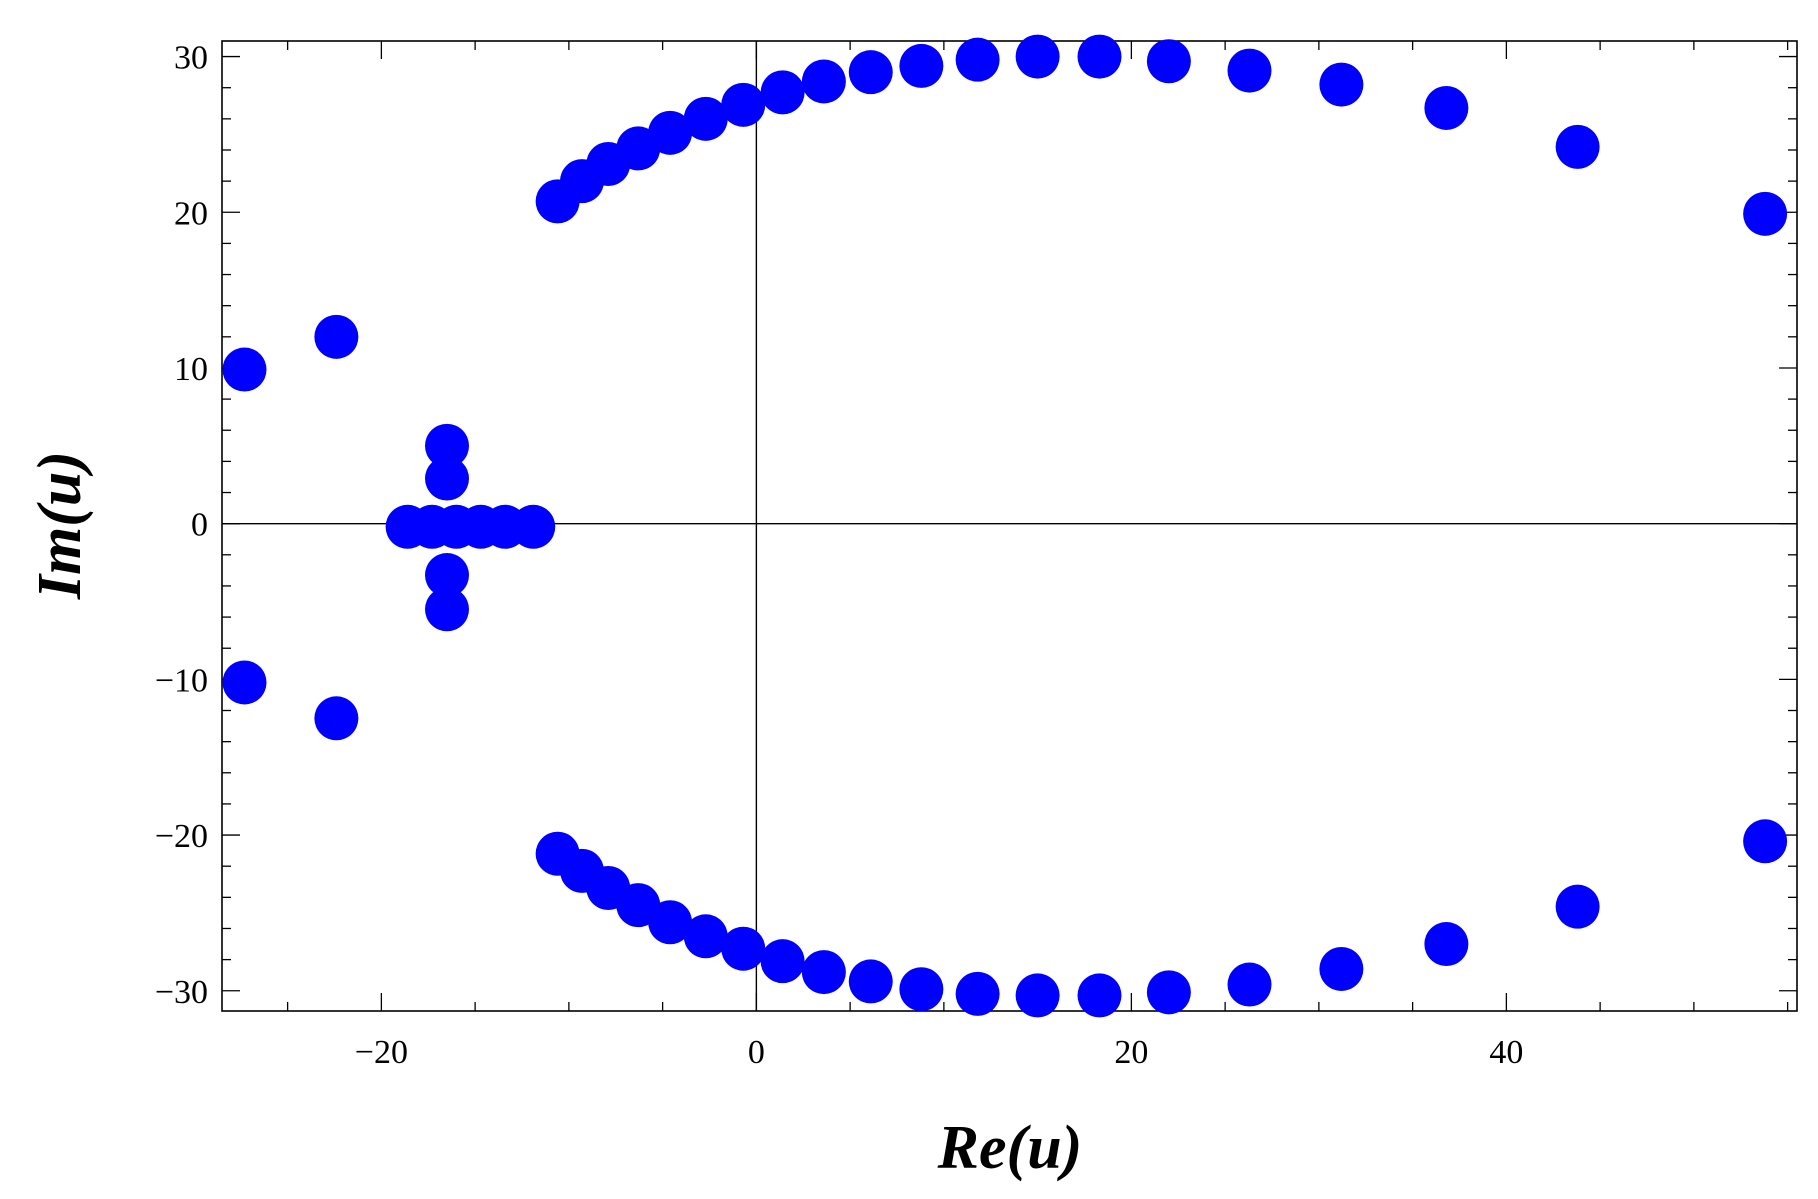 The height and width of the screenshot is (1199, 1818). Describe the element at coordinates (181, 525) in the screenshot. I see `y-tick-labels: −30 −20 −10 0 10 20 30` at that location.